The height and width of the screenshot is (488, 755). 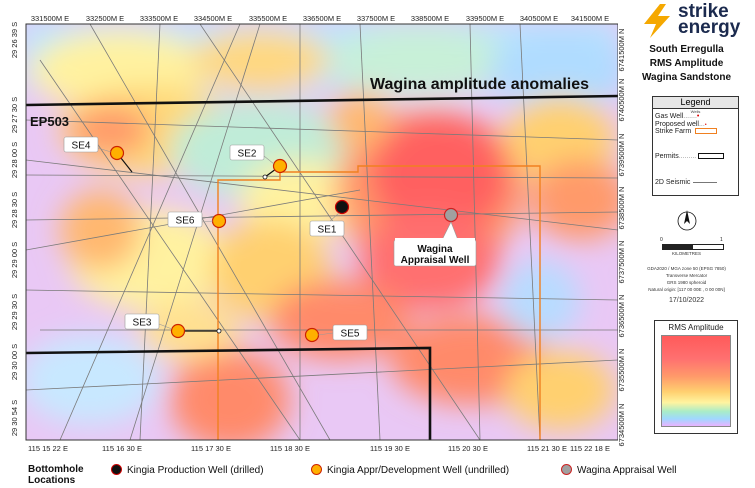 What do you see at coordinates (14, 40) in the screenshot?
I see `latitude-label: 29 26 39 S` at bounding box center [14, 40].